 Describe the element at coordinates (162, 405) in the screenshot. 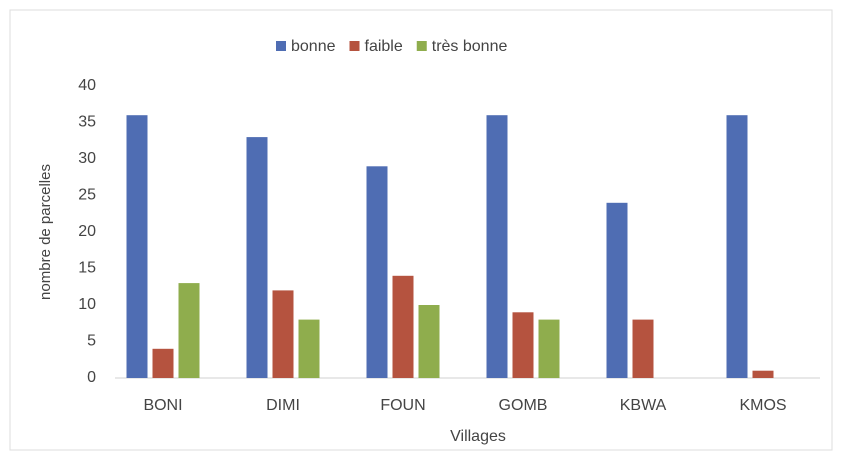

I see `x-tick-label: BONI` at that location.